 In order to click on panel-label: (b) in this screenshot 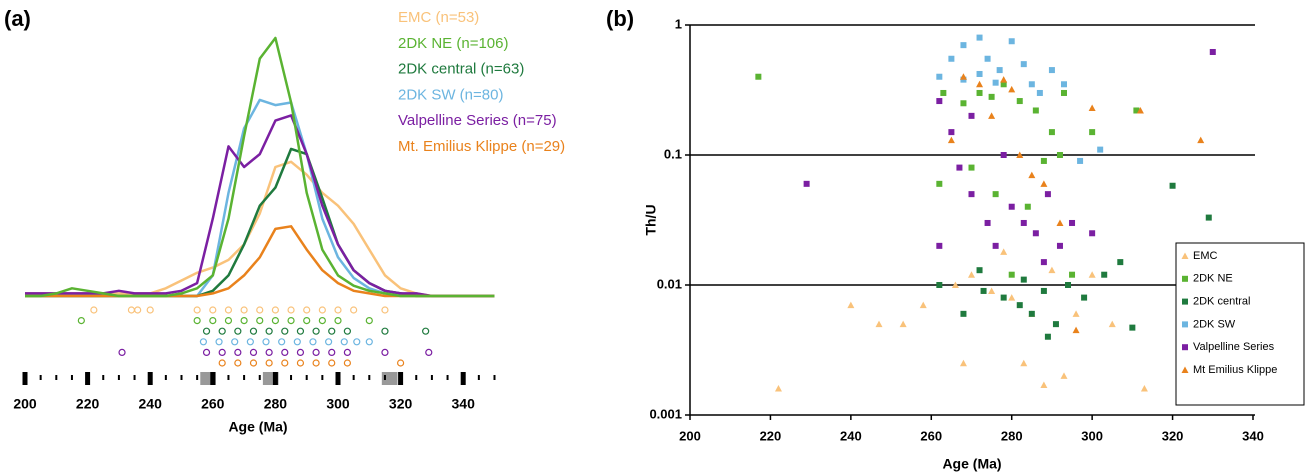, I will do `click(620, 18)`.